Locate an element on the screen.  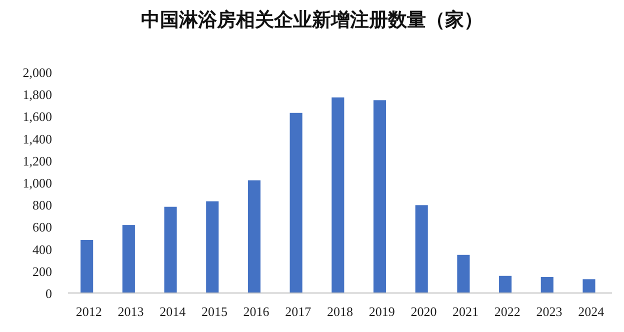
x-tick-label: 2012 is located at coordinates (89, 311).